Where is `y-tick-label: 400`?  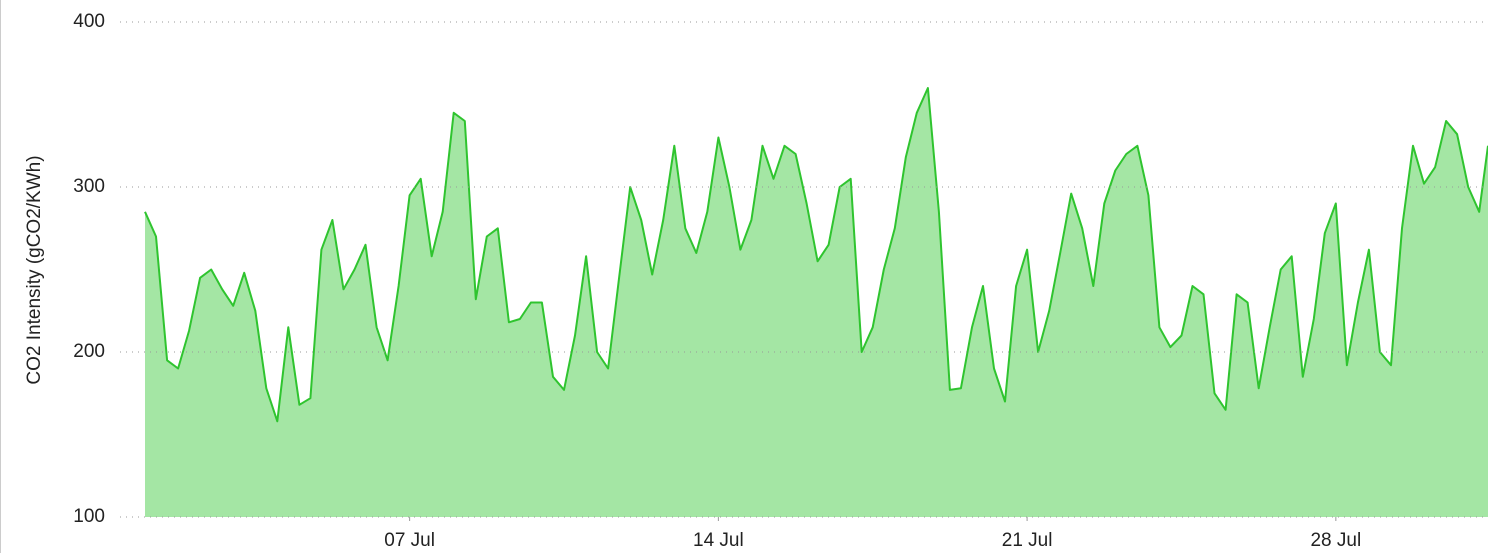
y-tick-label: 400 is located at coordinates (89, 21).